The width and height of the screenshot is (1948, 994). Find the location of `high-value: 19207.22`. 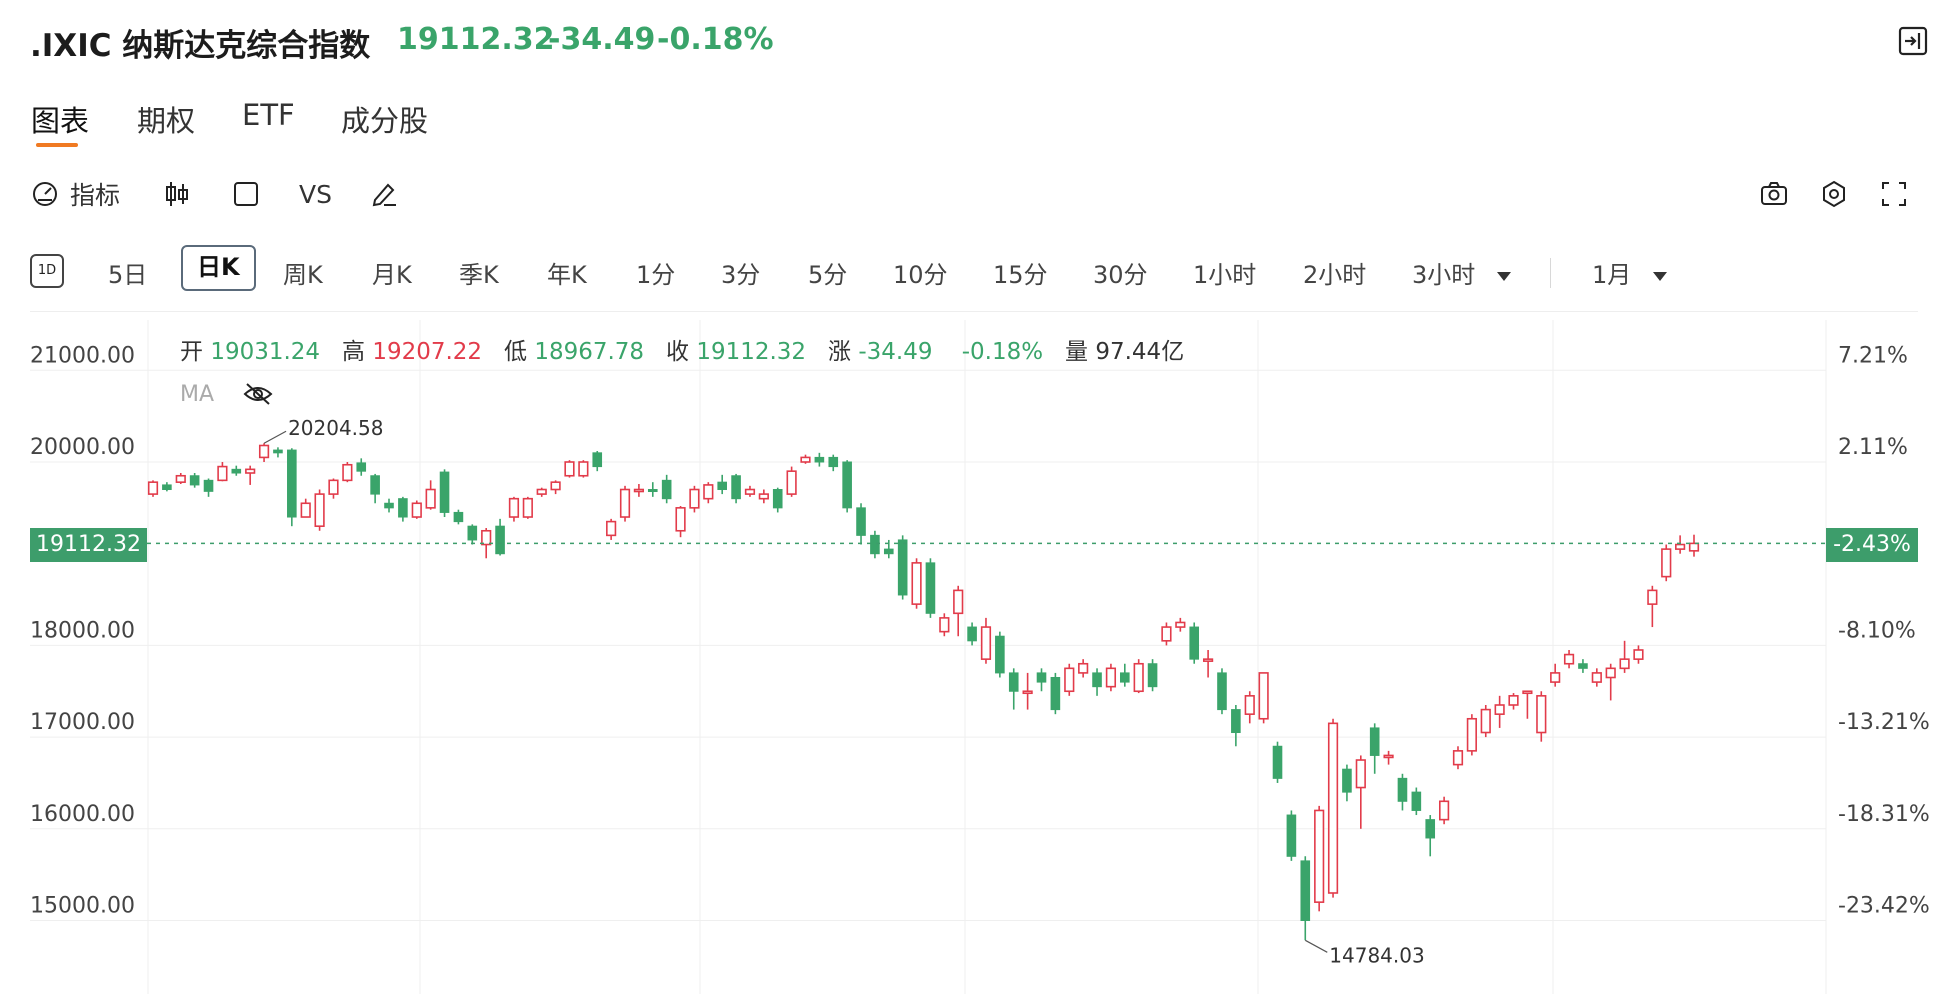

high-value: 19207.22 is located at coordinates (427, 352).